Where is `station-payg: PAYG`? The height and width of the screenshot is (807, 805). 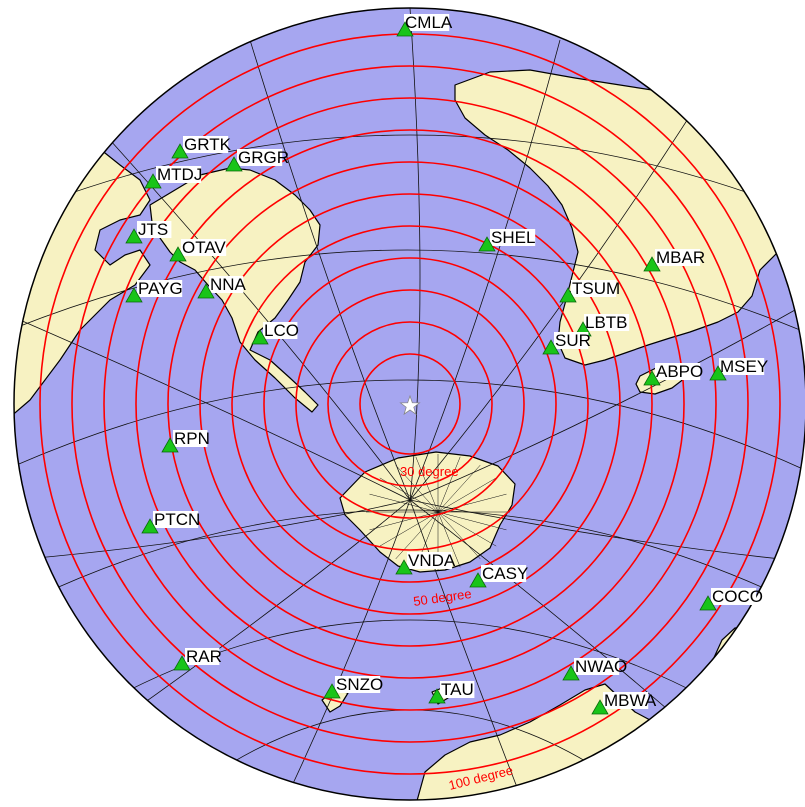
station-payg: PAYG is located at coordinates (154, 291).